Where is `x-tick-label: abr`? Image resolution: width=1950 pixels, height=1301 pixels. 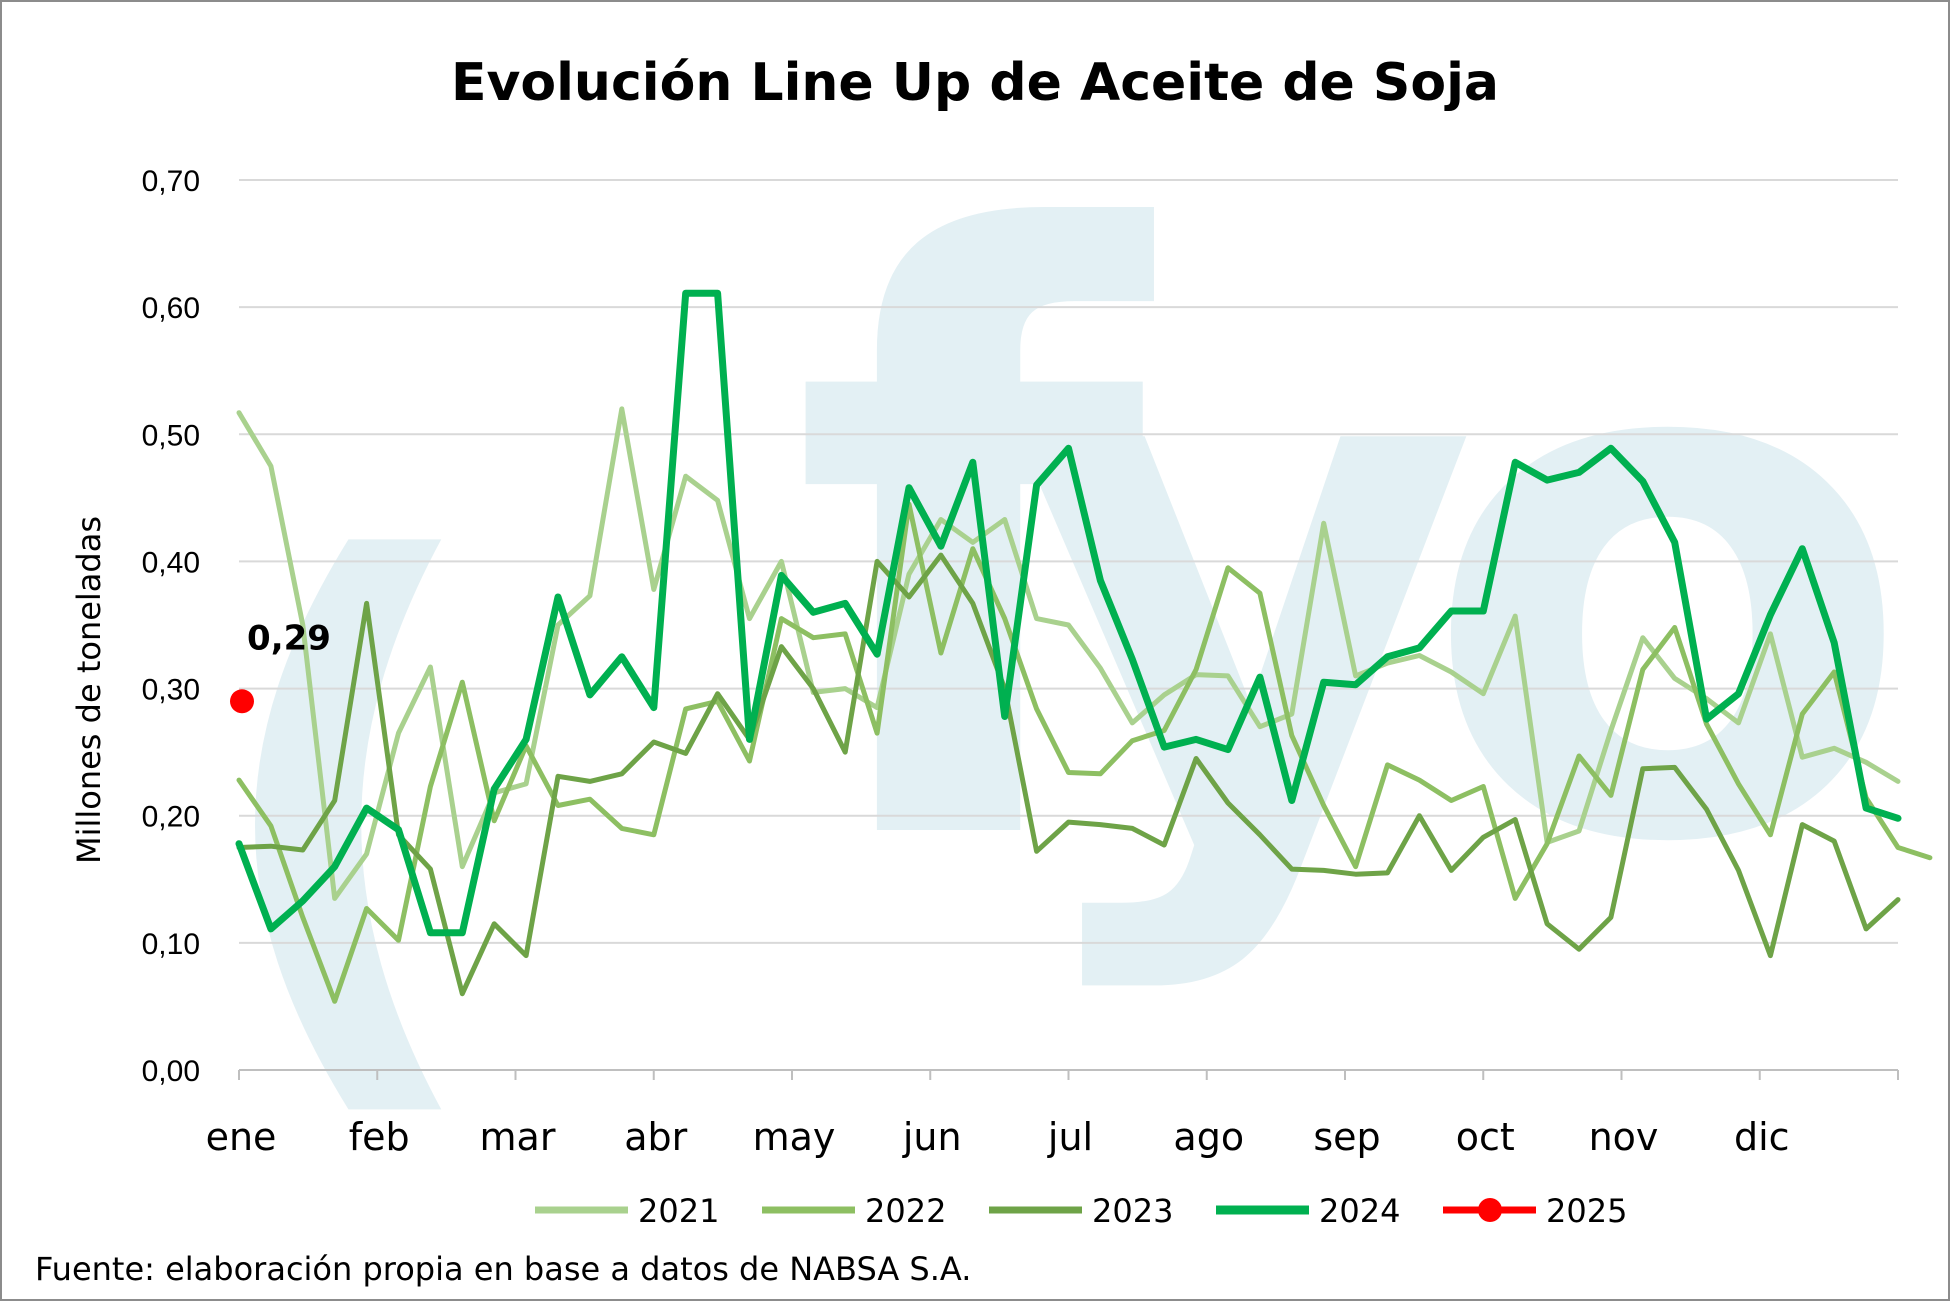
x-tick-label: abr is located at coordinates (655, 1137).